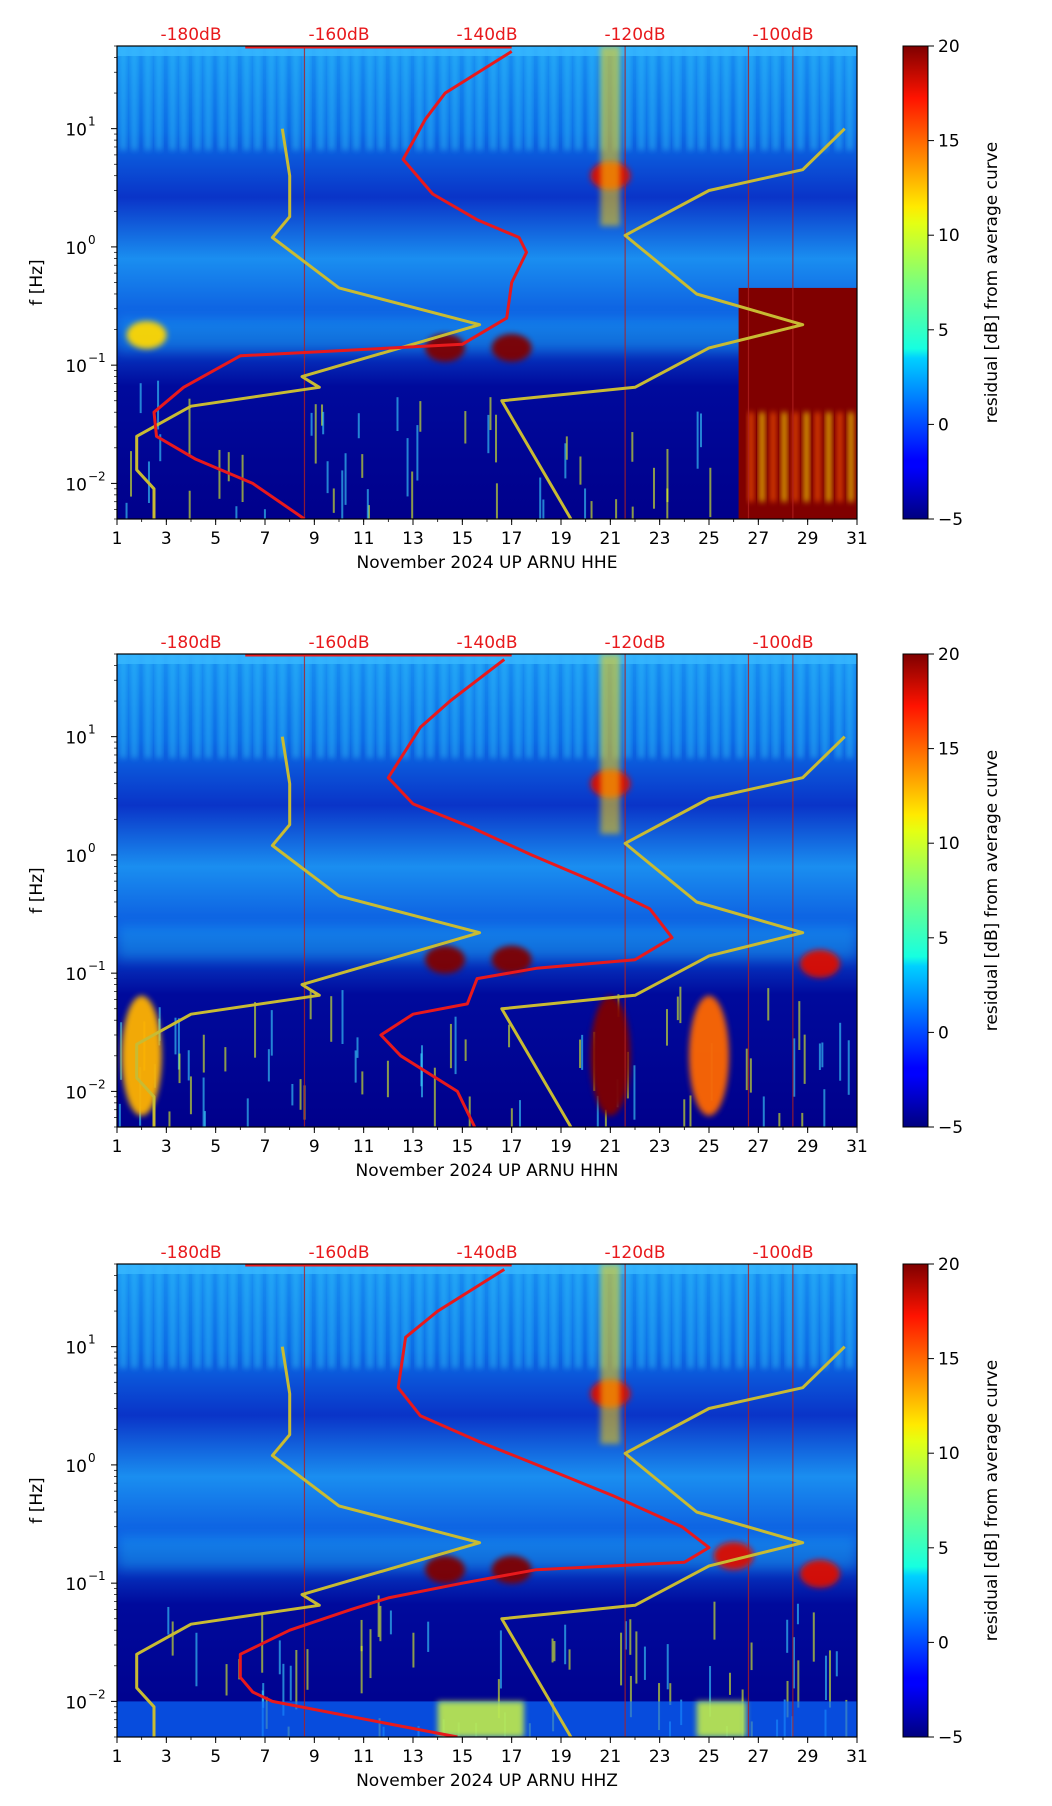  I want to click on x-tick-label: 17, so click(512, 539).